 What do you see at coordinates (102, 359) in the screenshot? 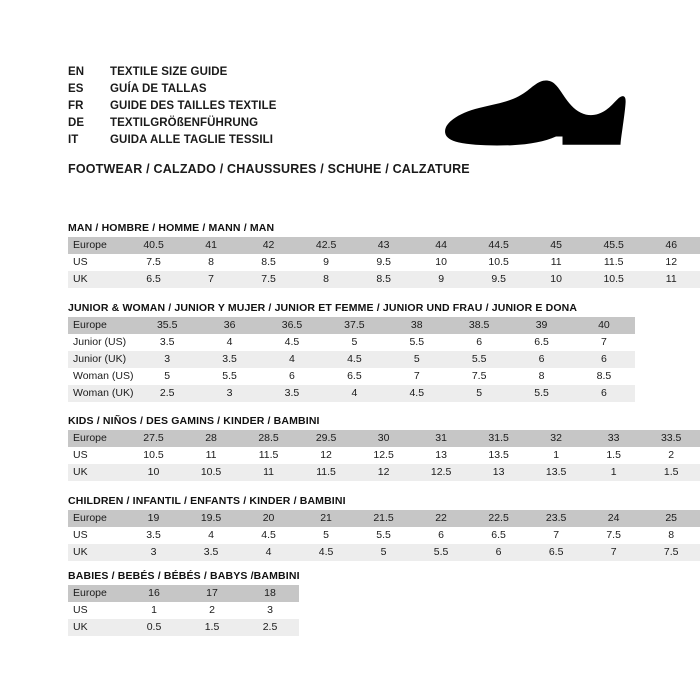
I see `row-label: Junior (UK)` at bounding box center [102, 359].